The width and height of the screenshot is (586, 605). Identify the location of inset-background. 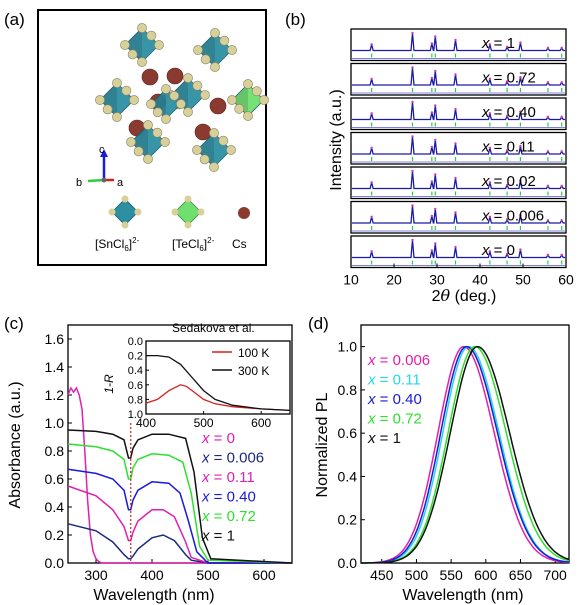
(218, 377).